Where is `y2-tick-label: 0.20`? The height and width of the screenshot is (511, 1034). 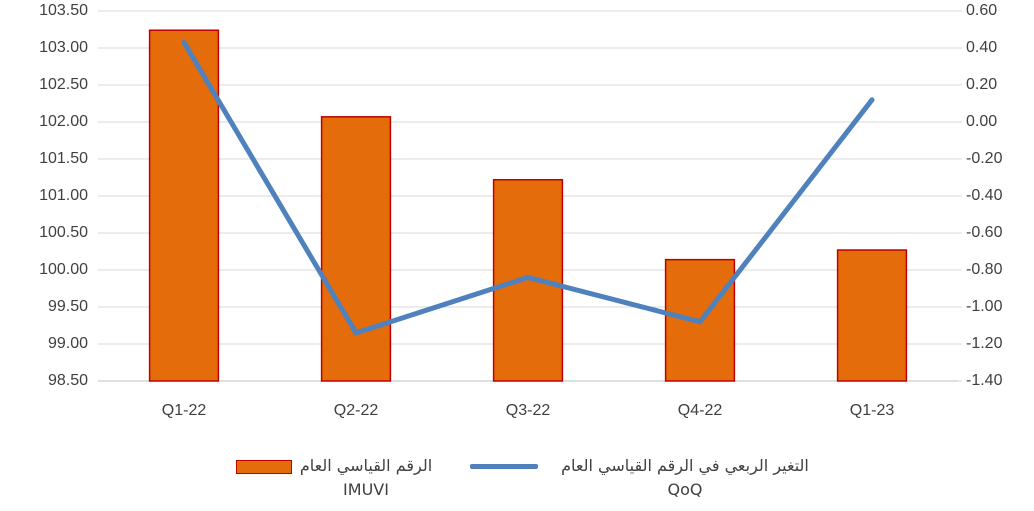 y2-tick-label: 0.20 is located at coordinates (981, 84).